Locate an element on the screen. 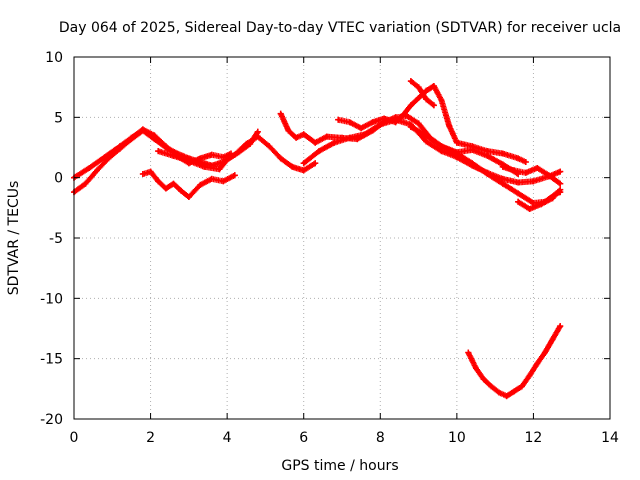 The width and height of the screenshot is (640, 480). y-tick-label: 0 is located at coordinates (58, 179).